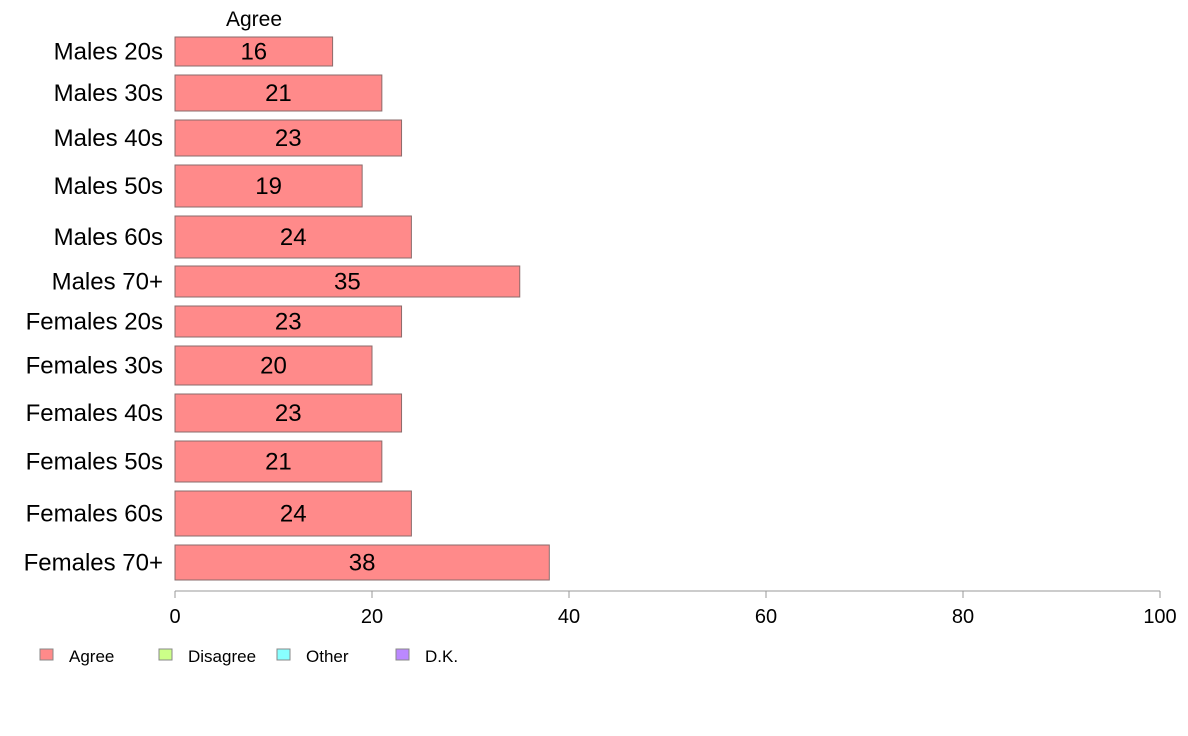 Image resolution: width=1188 pixels, height=736 pixels. I want to click on legend-label: Other, so click(327, 656).